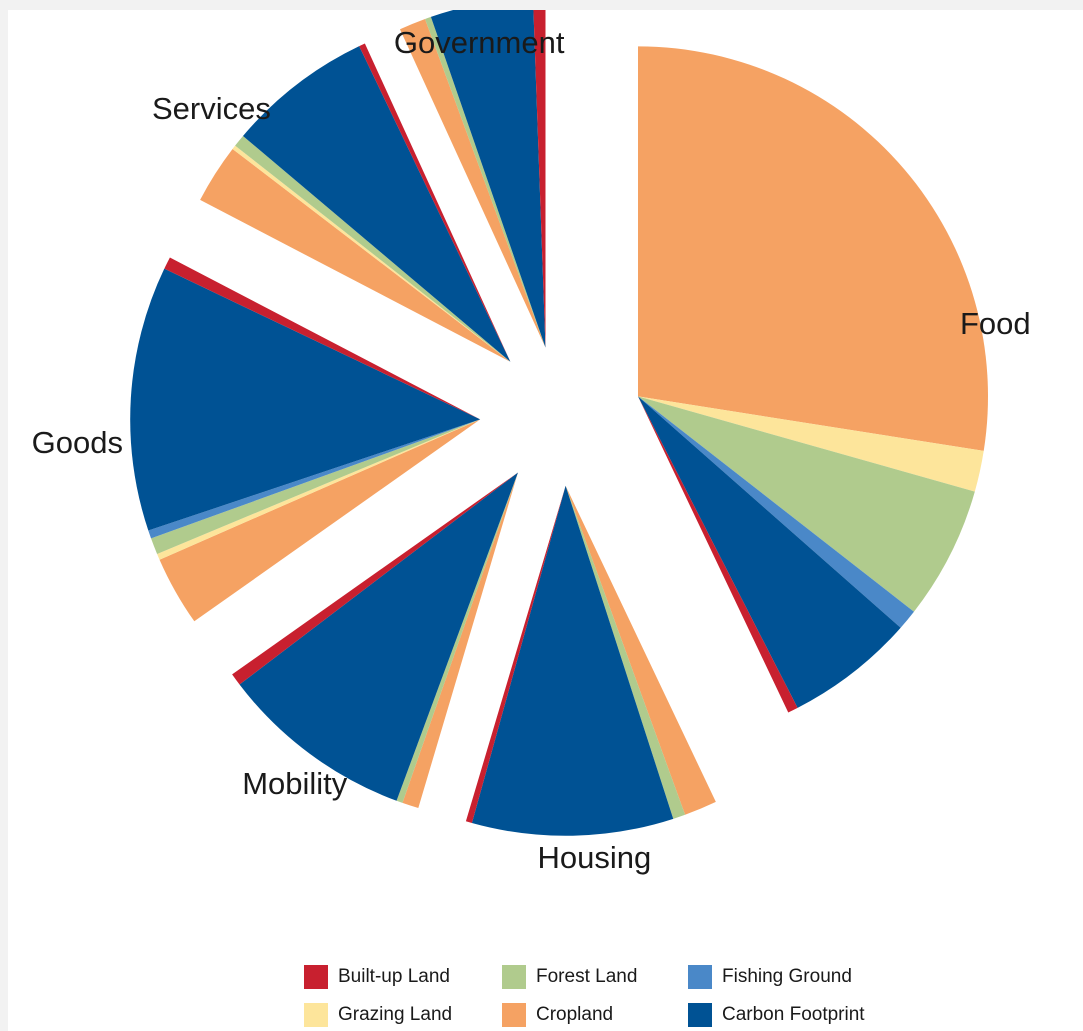  I want to click on legend-swatch-grazing-land, so click(316, 1015).